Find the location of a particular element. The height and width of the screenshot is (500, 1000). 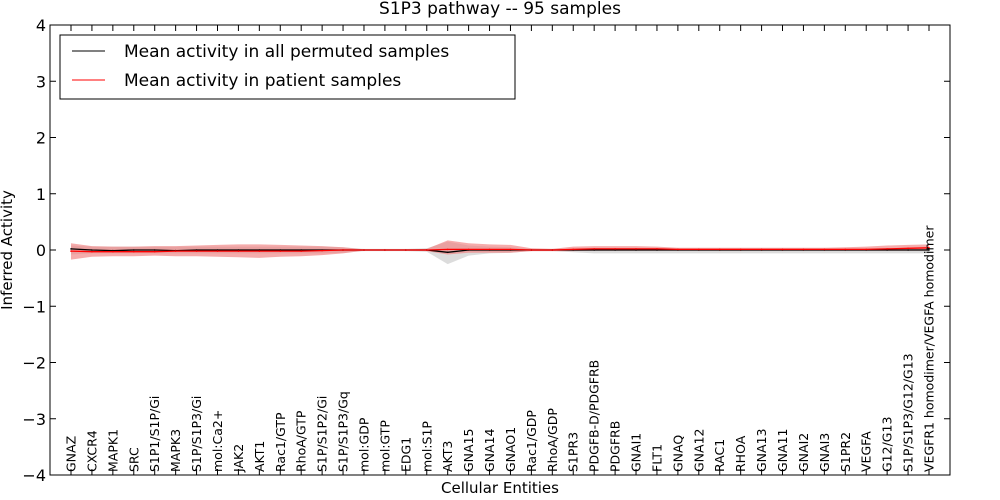

x-tick-label: MAPK3 is located at coordinates (175, 450).